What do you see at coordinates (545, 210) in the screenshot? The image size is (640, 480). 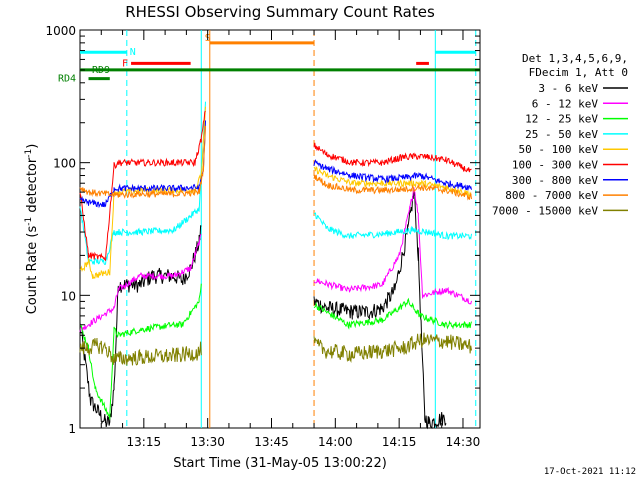 I see `legend-entry-label: 7000 - 15000 keV` at bounding box center [545, 210].